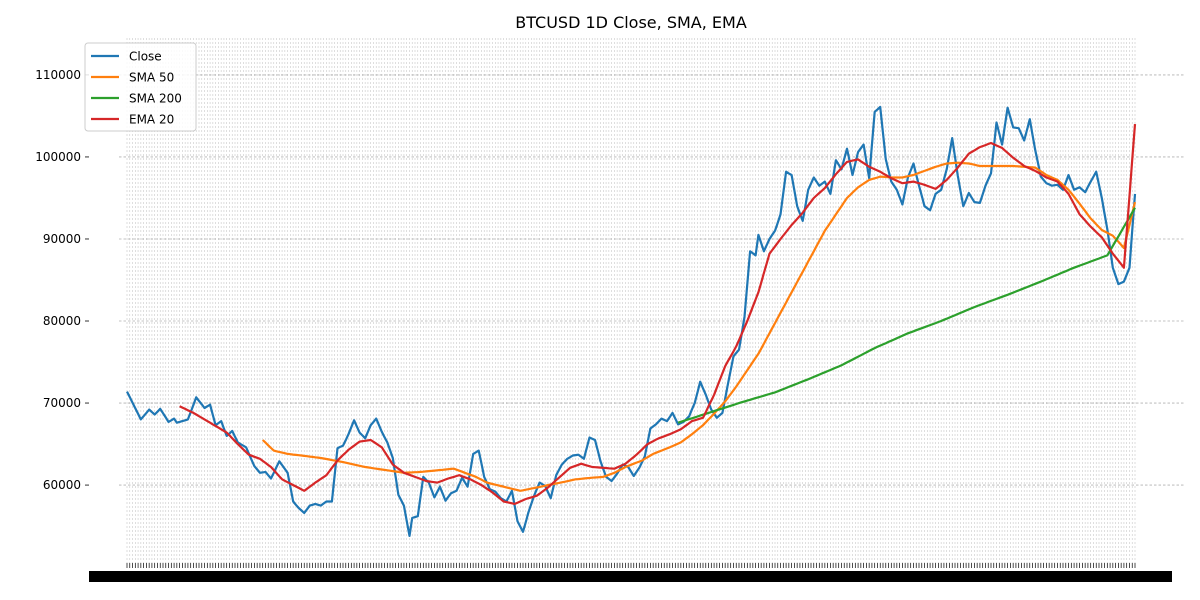 This screenshot has height=600, width=1200. Describe the element at coordinates (631, 22) in the screenshot. I see `chart-title: BTCUSD 1D Close, SMA, EMA` at that location.